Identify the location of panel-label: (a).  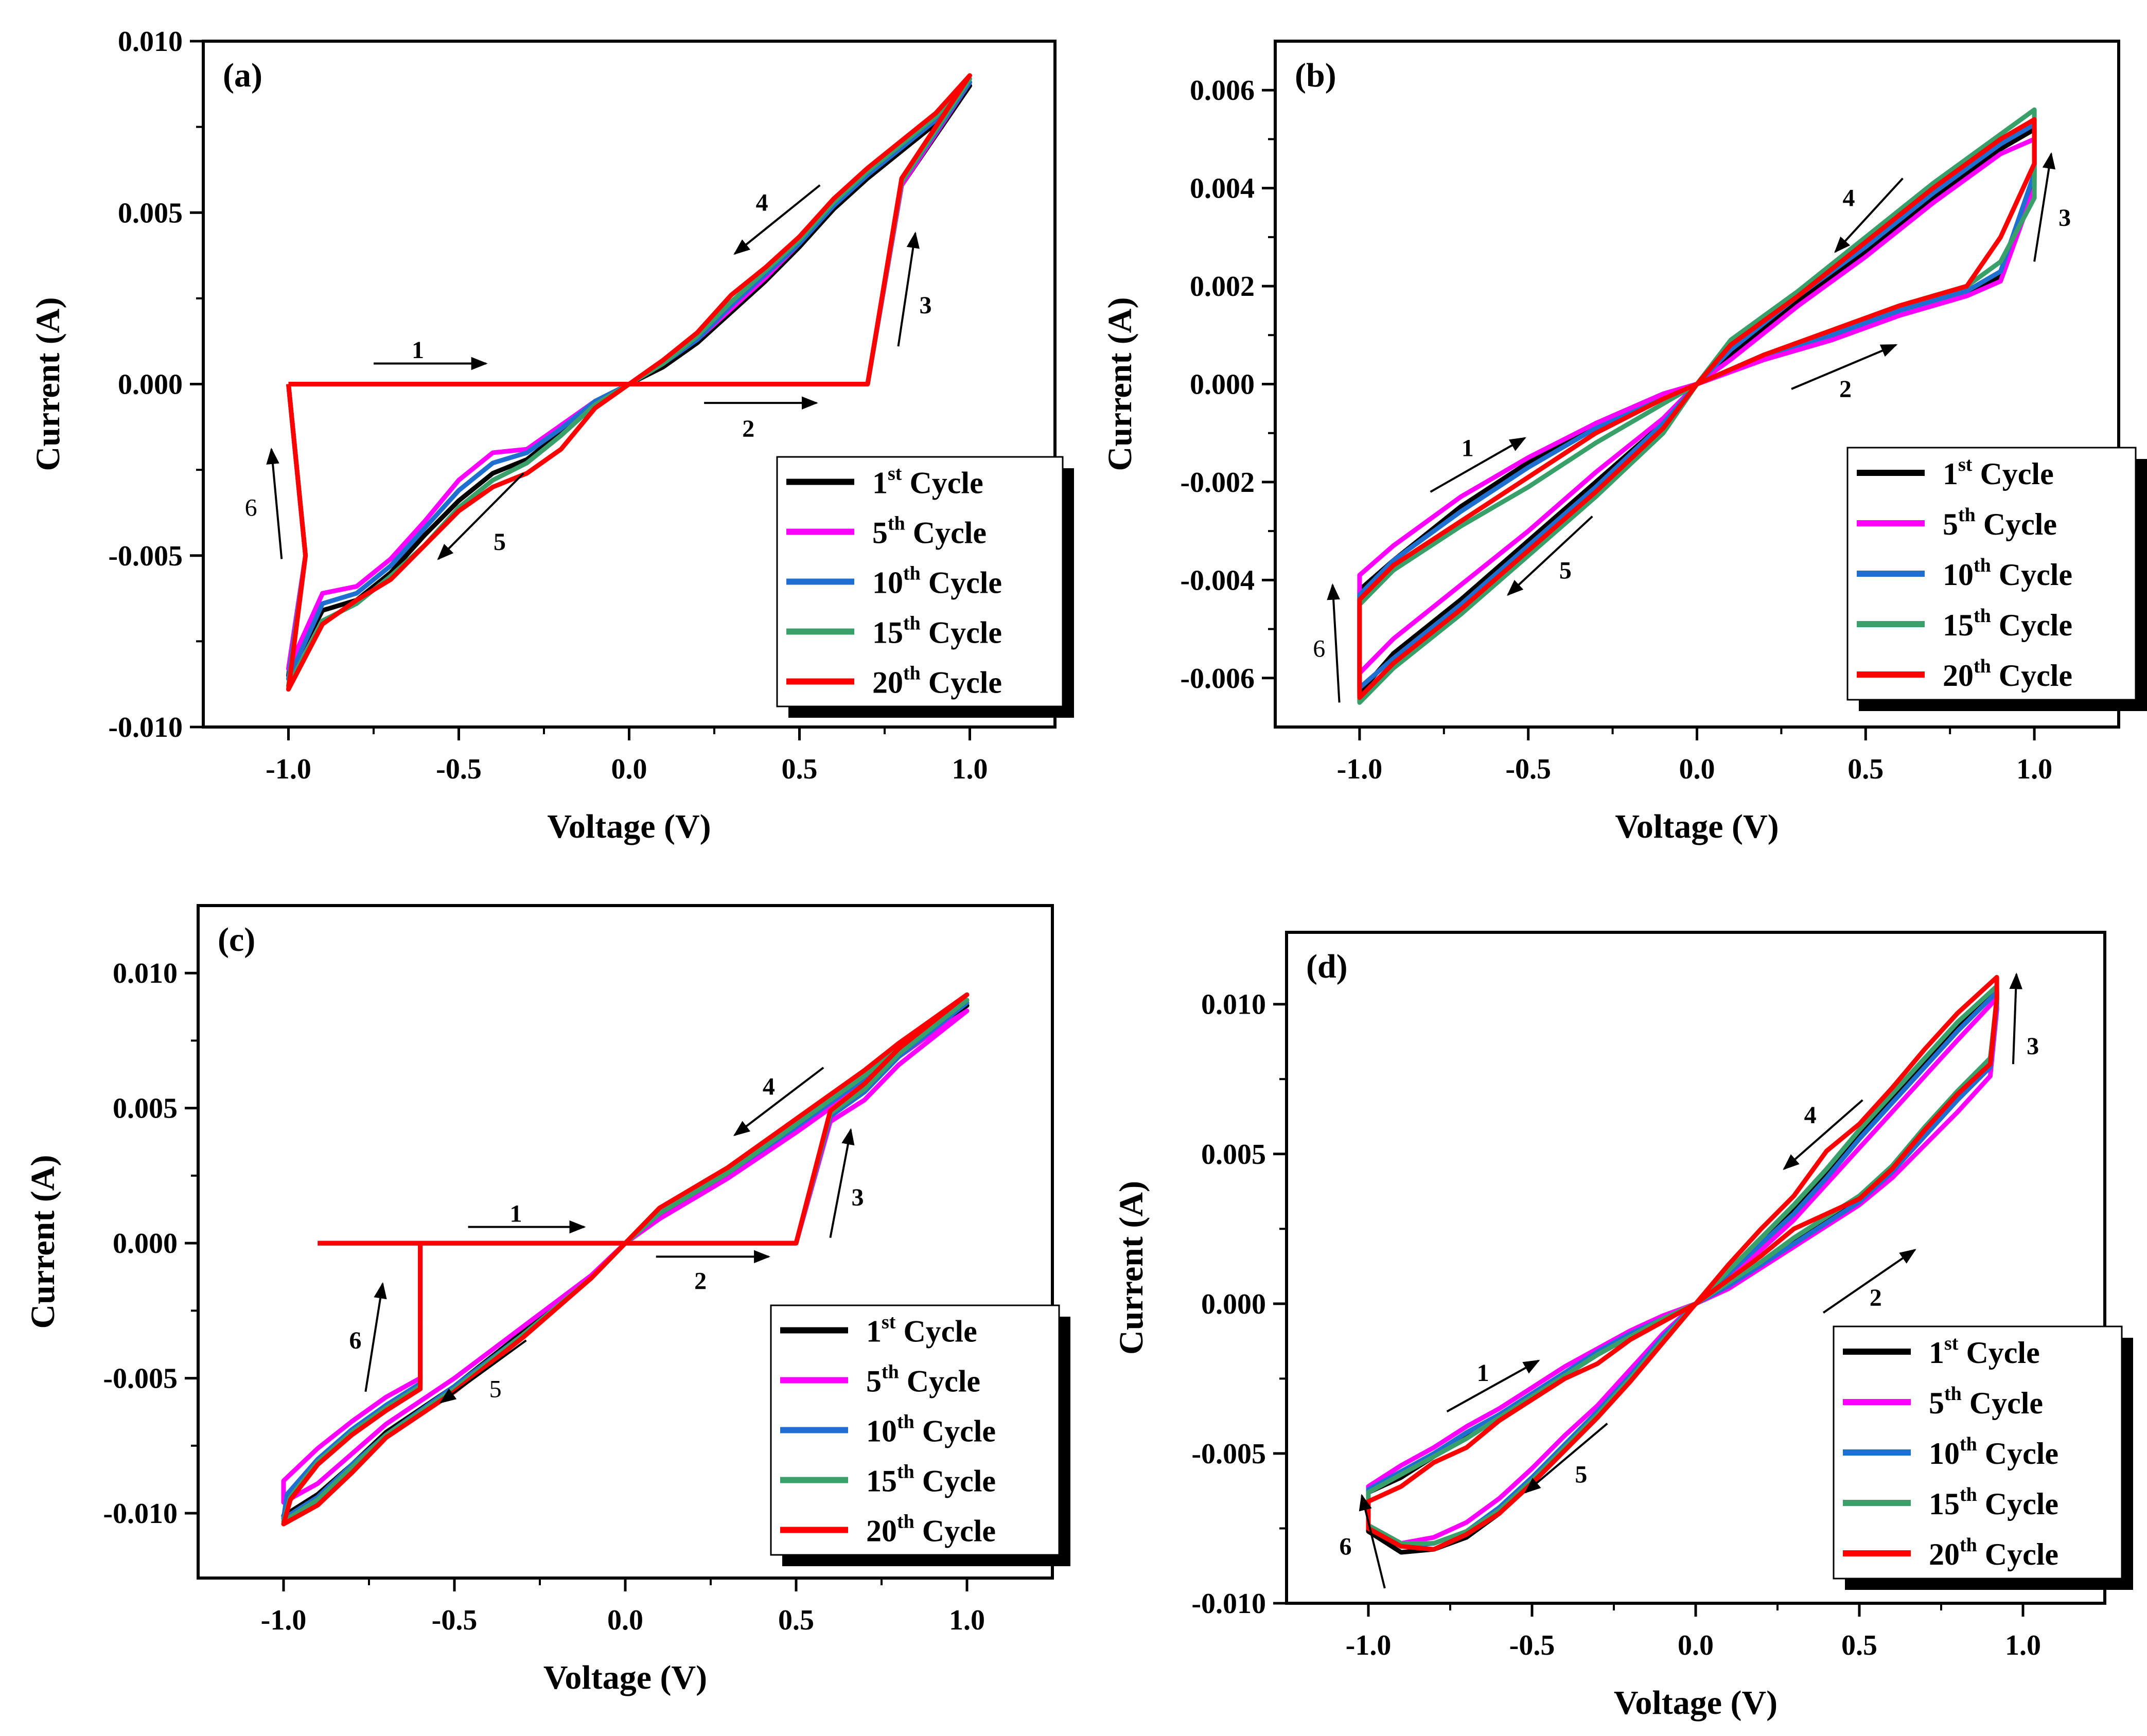
(242, 75).